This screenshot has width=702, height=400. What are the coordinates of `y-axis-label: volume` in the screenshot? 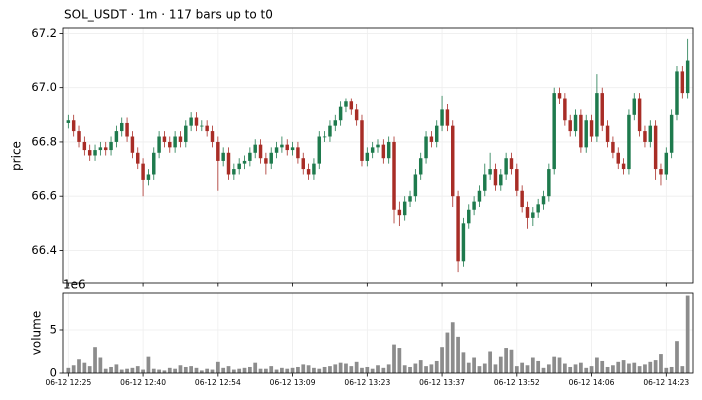 It's located at (37, 333).